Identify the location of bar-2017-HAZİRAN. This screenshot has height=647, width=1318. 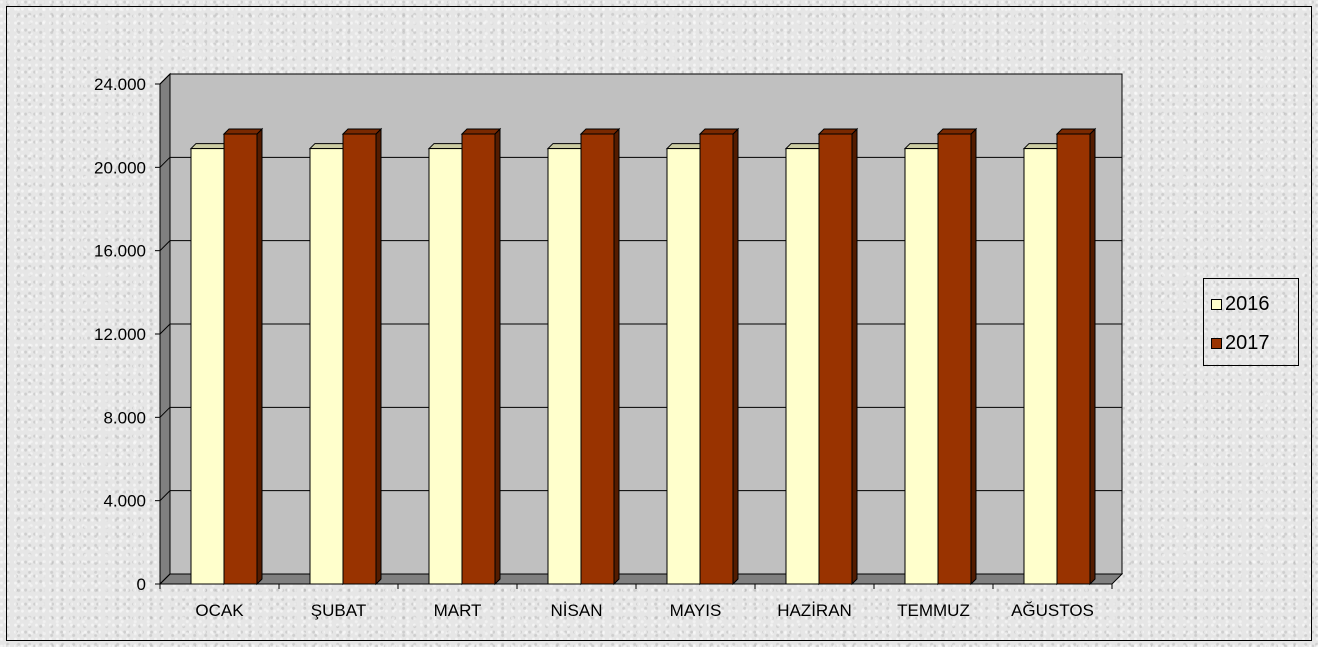
(838, 356).